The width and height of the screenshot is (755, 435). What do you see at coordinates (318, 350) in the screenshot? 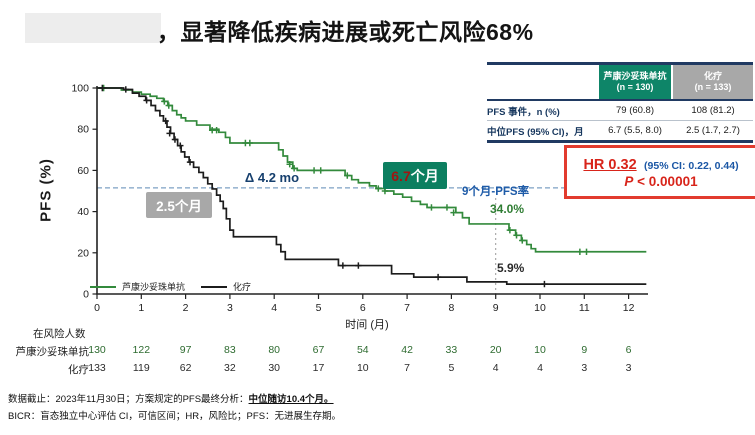
I see `at-risk-count: 67` at bounding box center [318, 350].